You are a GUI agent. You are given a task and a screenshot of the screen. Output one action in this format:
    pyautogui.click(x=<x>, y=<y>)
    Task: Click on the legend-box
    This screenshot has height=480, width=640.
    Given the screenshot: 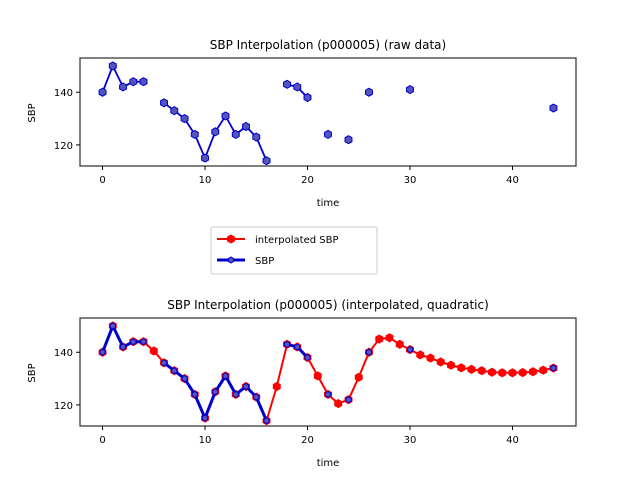 What is the action you would take?
    pyautogui.click(x=294, y=250)
    